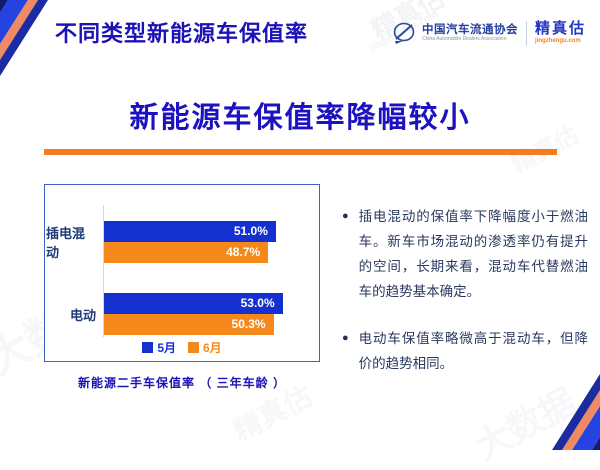 Image resolution: width=600 pixels, height=470 pixels. What do you see at coordinates (66, 243) in the screenshot?
I see `category-label: 插电混动` at bounding box center [66, 243].